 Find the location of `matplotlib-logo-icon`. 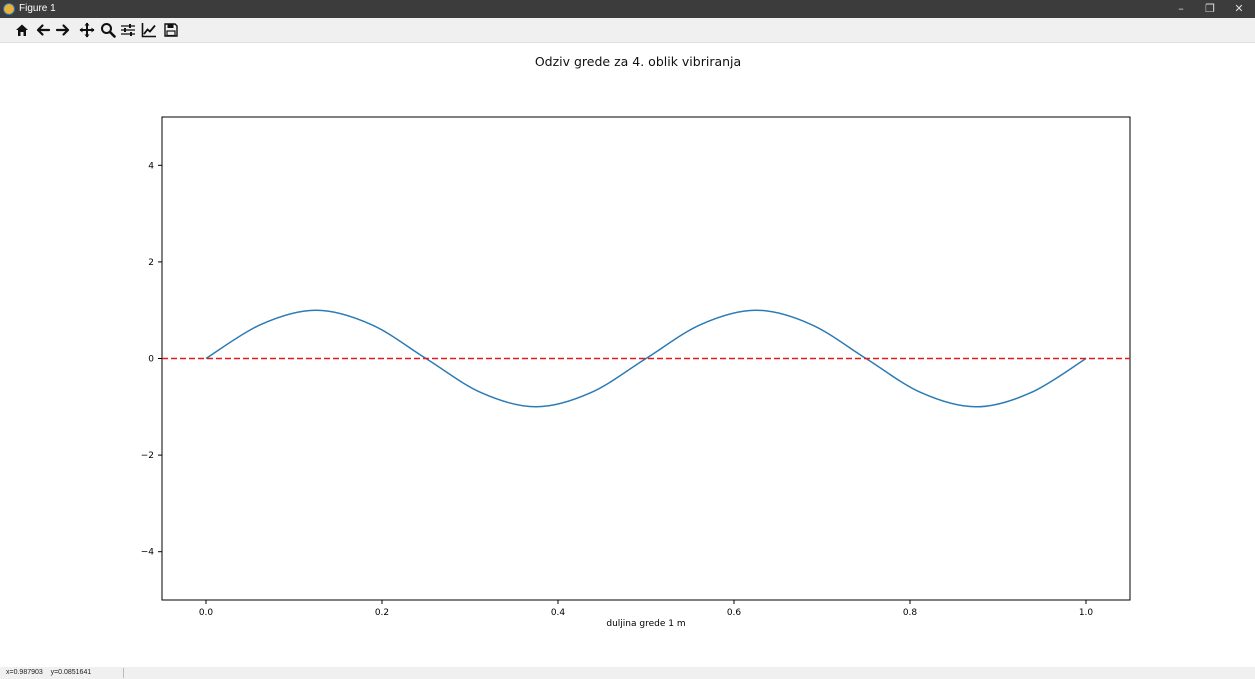

matplotlib-logo-icon is located at coordinates (9, 9).